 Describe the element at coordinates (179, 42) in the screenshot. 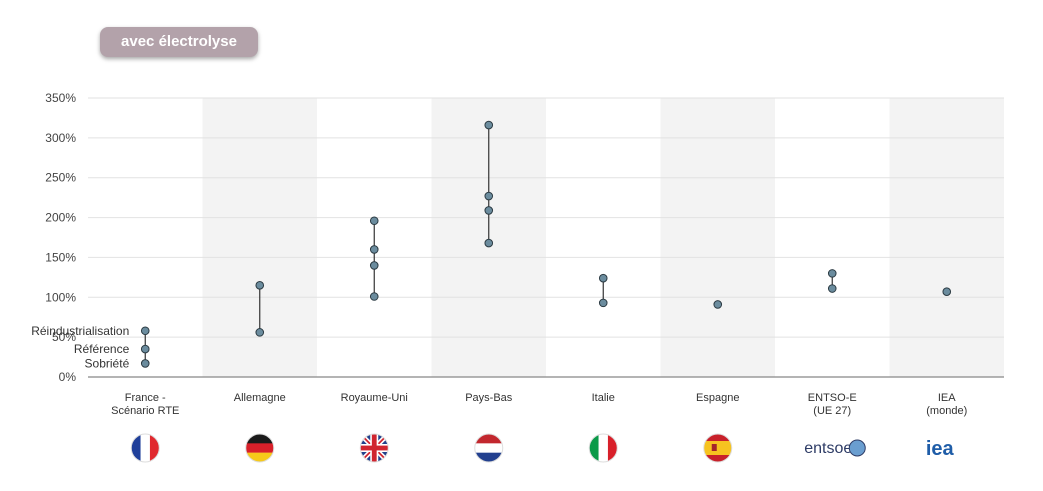

I see `electrolysis-badge: avec électrolyse` at that location.